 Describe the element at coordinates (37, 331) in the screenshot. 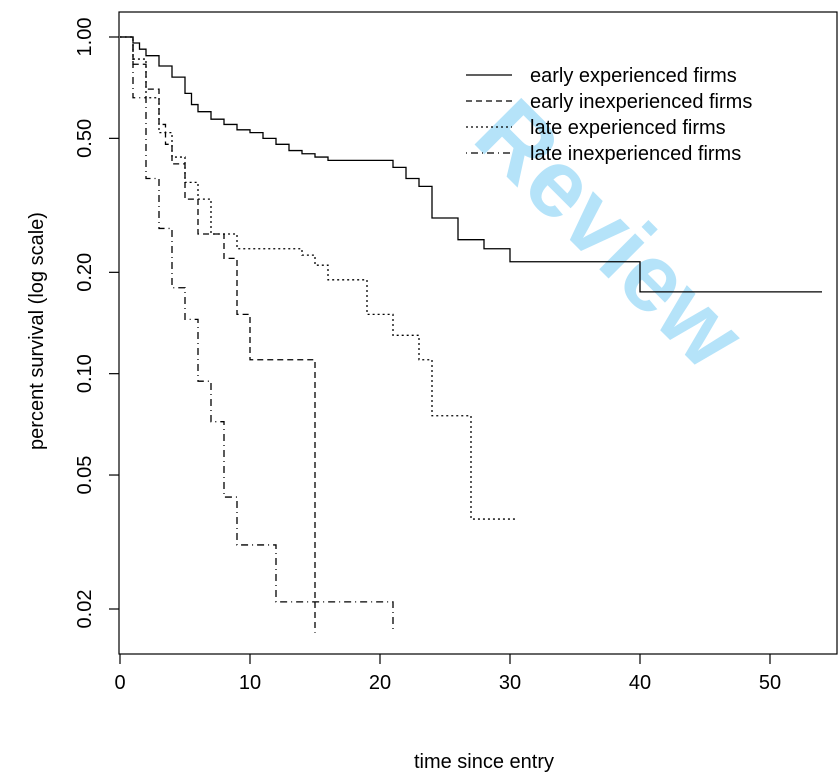

I see `y-axis-title: percent survival (log scale)` at that location.